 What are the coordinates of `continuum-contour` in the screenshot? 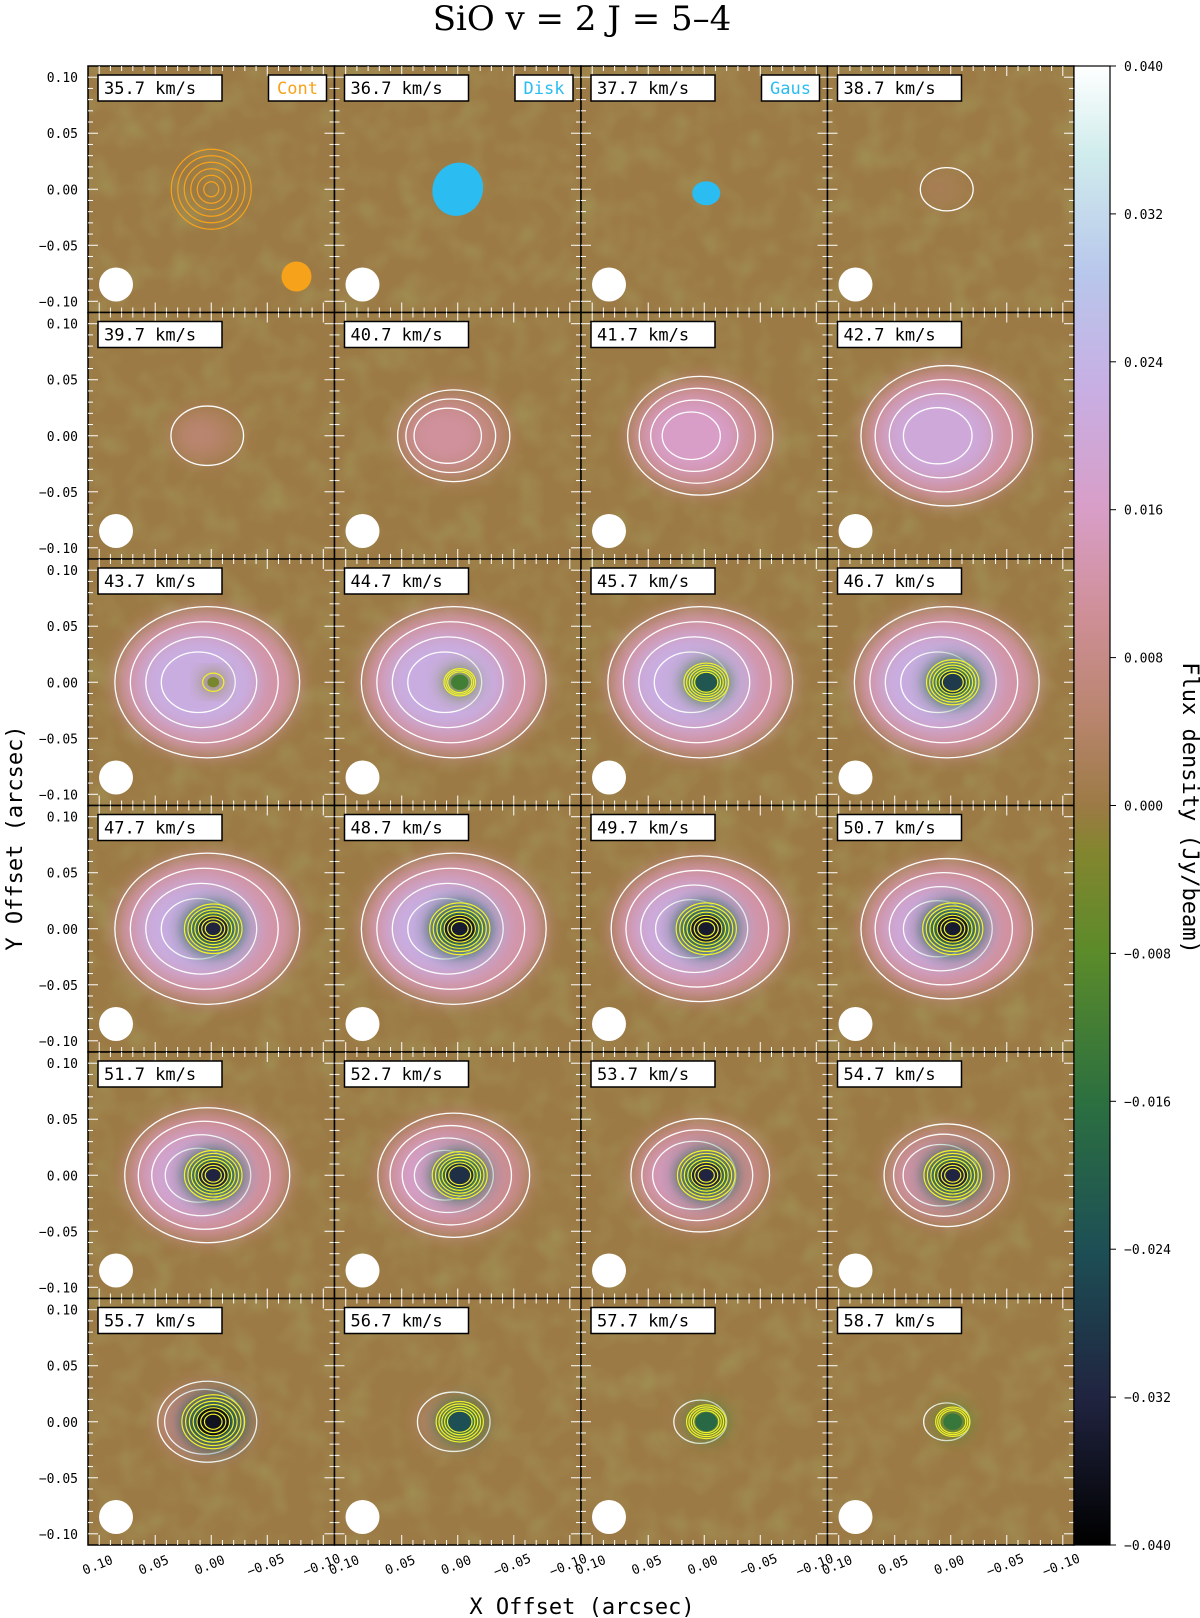 It's located at (211, 189).